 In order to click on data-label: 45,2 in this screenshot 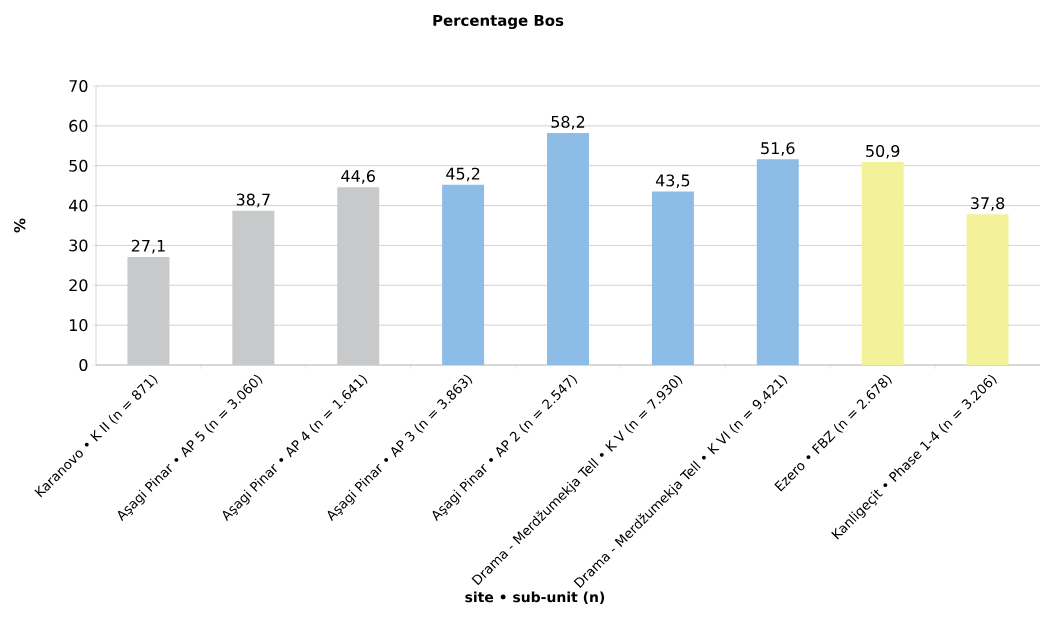, I will do `click(463, 174)`.